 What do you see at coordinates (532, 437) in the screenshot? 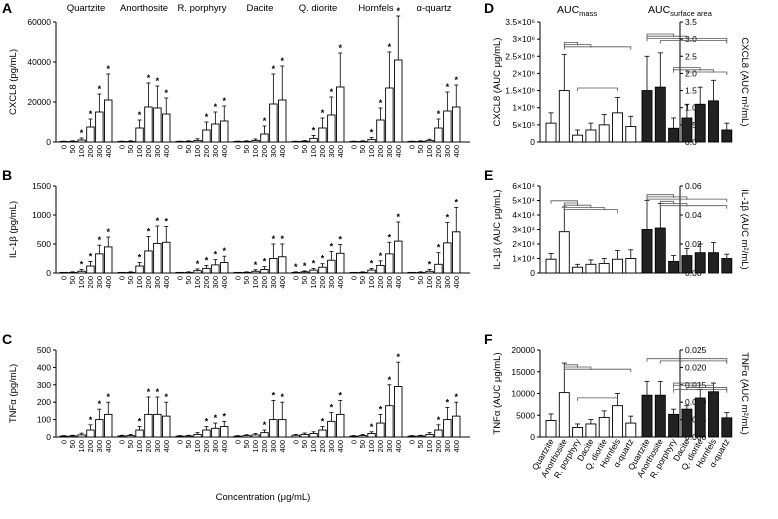
I see `y-tick-label-left-F: 0` at bounding box center [532, 437].